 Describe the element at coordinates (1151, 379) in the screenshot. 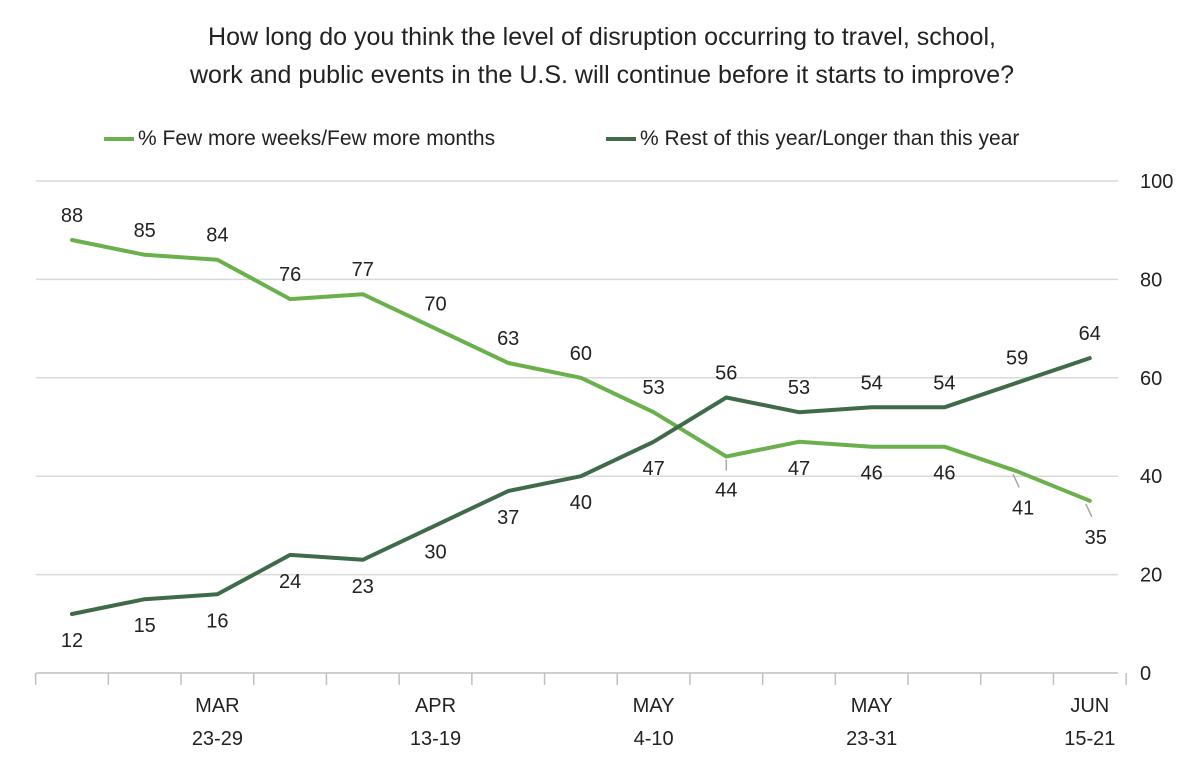

I see `y-tick-label-60: 60` at that location.